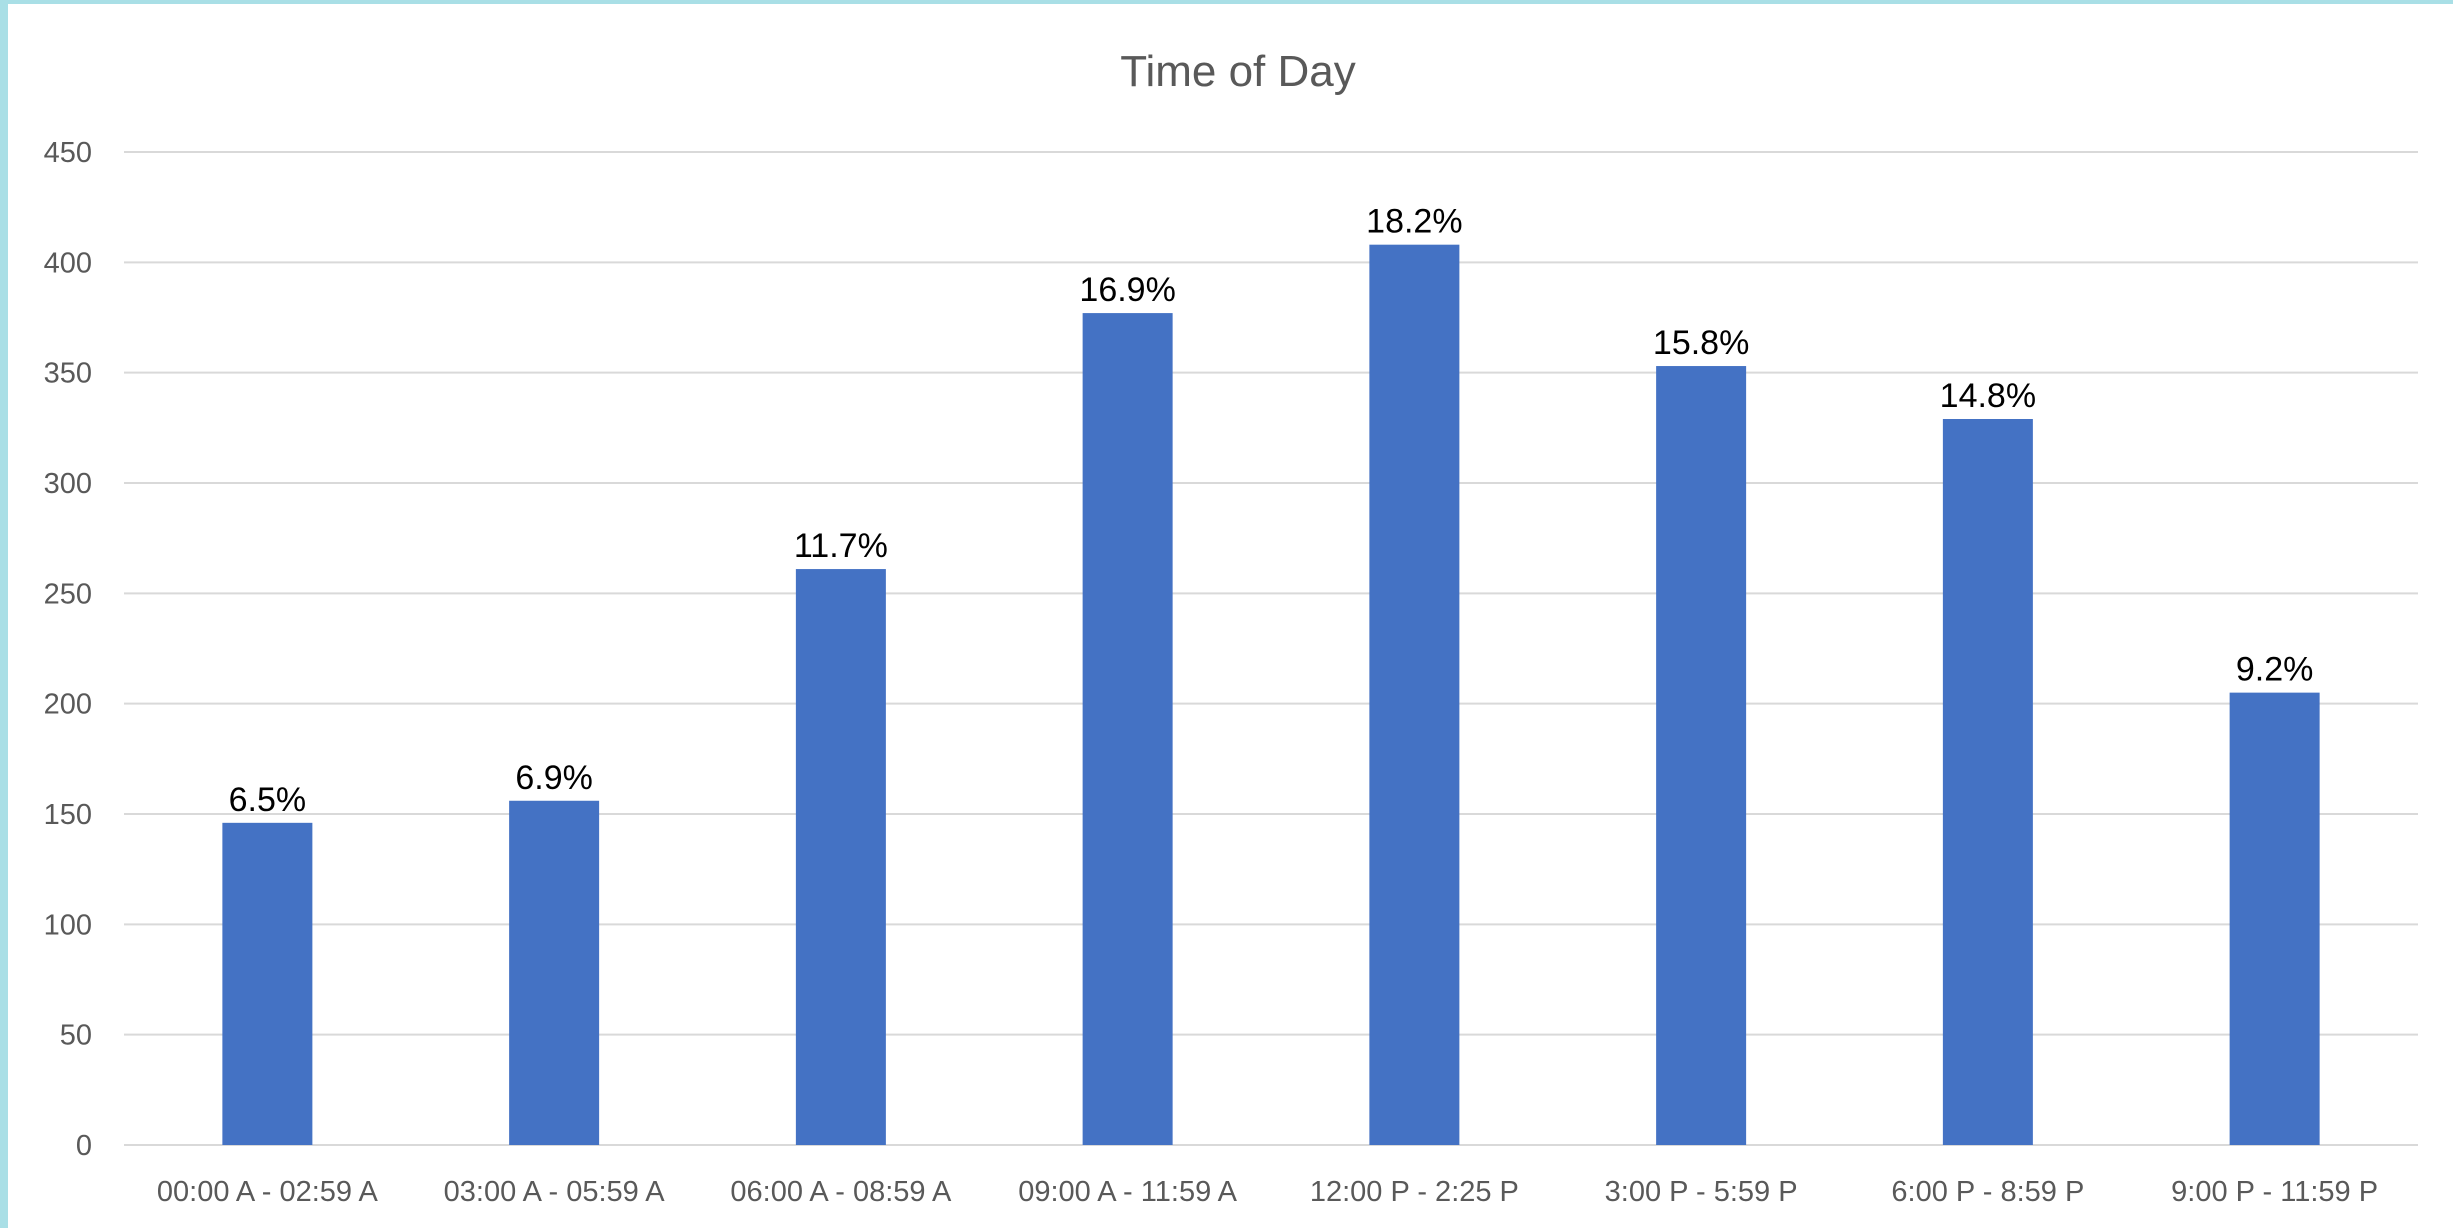 The height and width of the screenshot is (1232, 2453). What do you see at coordinates (841, 1192) in the screenshot?
I see `x-category-label: 06:00 A - 08:59 A` at bounding box center [841, 1192].